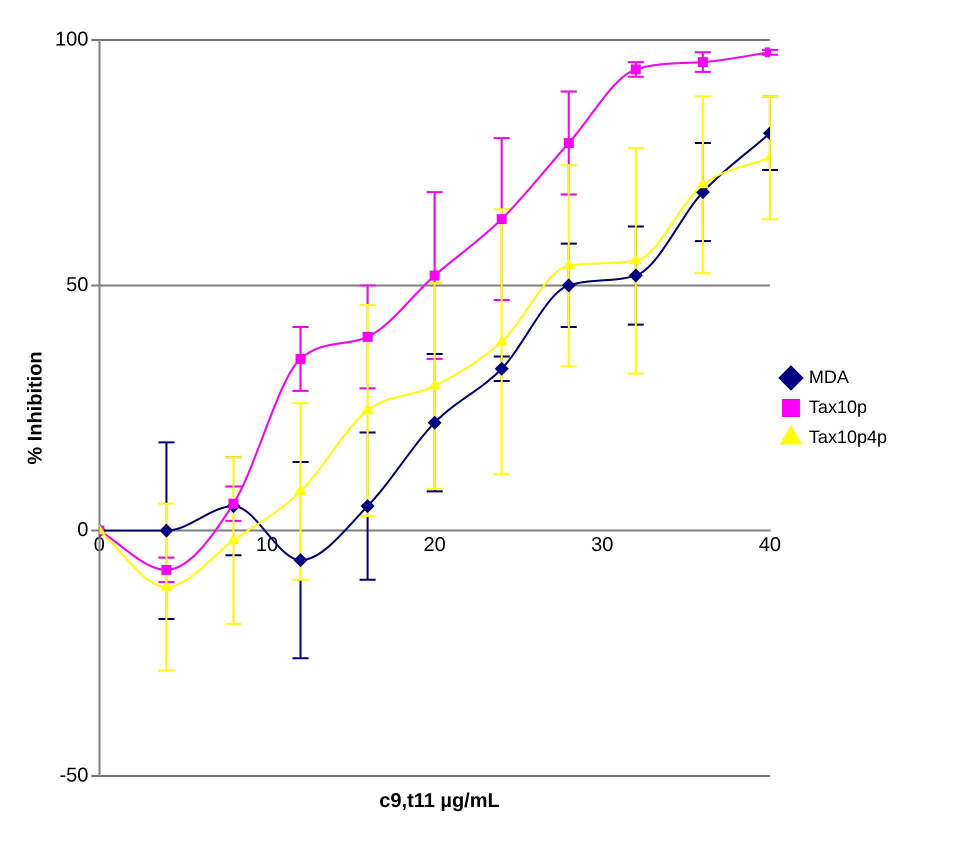 This screenshot has height=846, width=957. Describe the element at coordinates (35, 408) in the screenshot. I see `y-axis-title: % Inhibition` at that location.